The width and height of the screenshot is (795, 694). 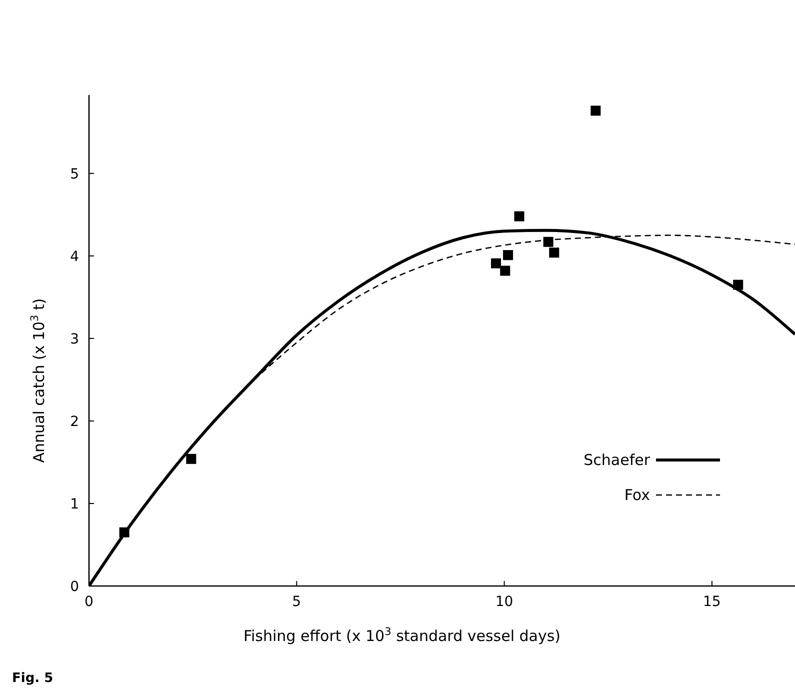 I want to click on y-tick-label: 4, so click(x=75, y=256).